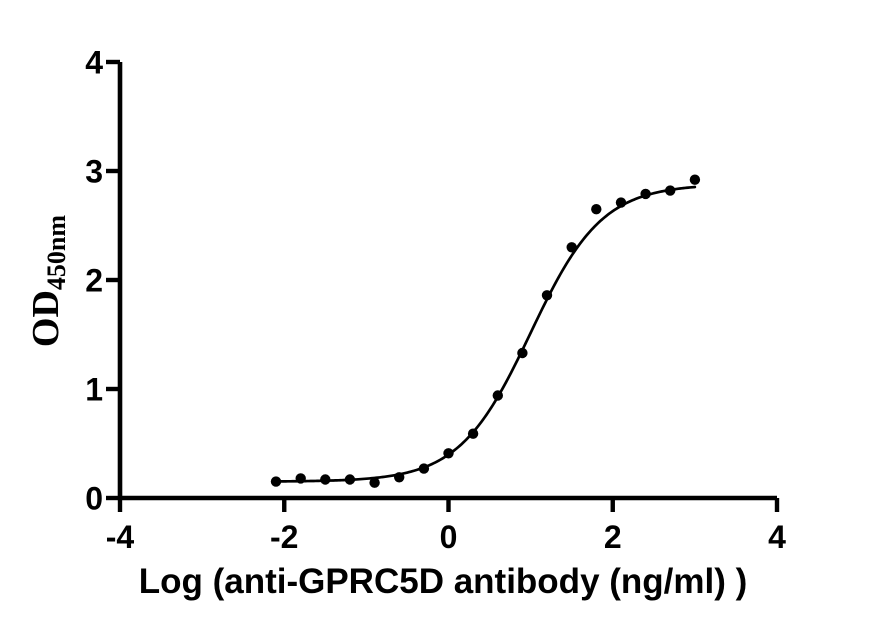 The width and height of the screenshot is (875, 633). I want to click on y-axis-label: OD450nm, so click(48, 281).